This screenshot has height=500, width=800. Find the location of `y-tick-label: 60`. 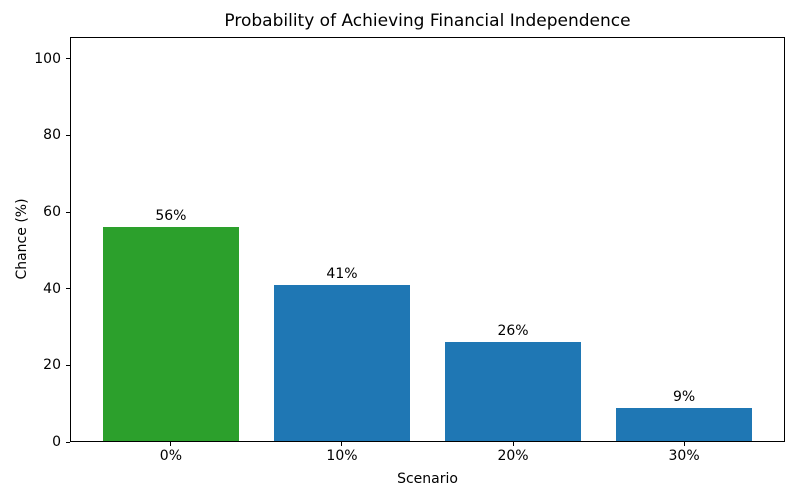

y-tick-label: 60 is located at coordinates (52, 212).